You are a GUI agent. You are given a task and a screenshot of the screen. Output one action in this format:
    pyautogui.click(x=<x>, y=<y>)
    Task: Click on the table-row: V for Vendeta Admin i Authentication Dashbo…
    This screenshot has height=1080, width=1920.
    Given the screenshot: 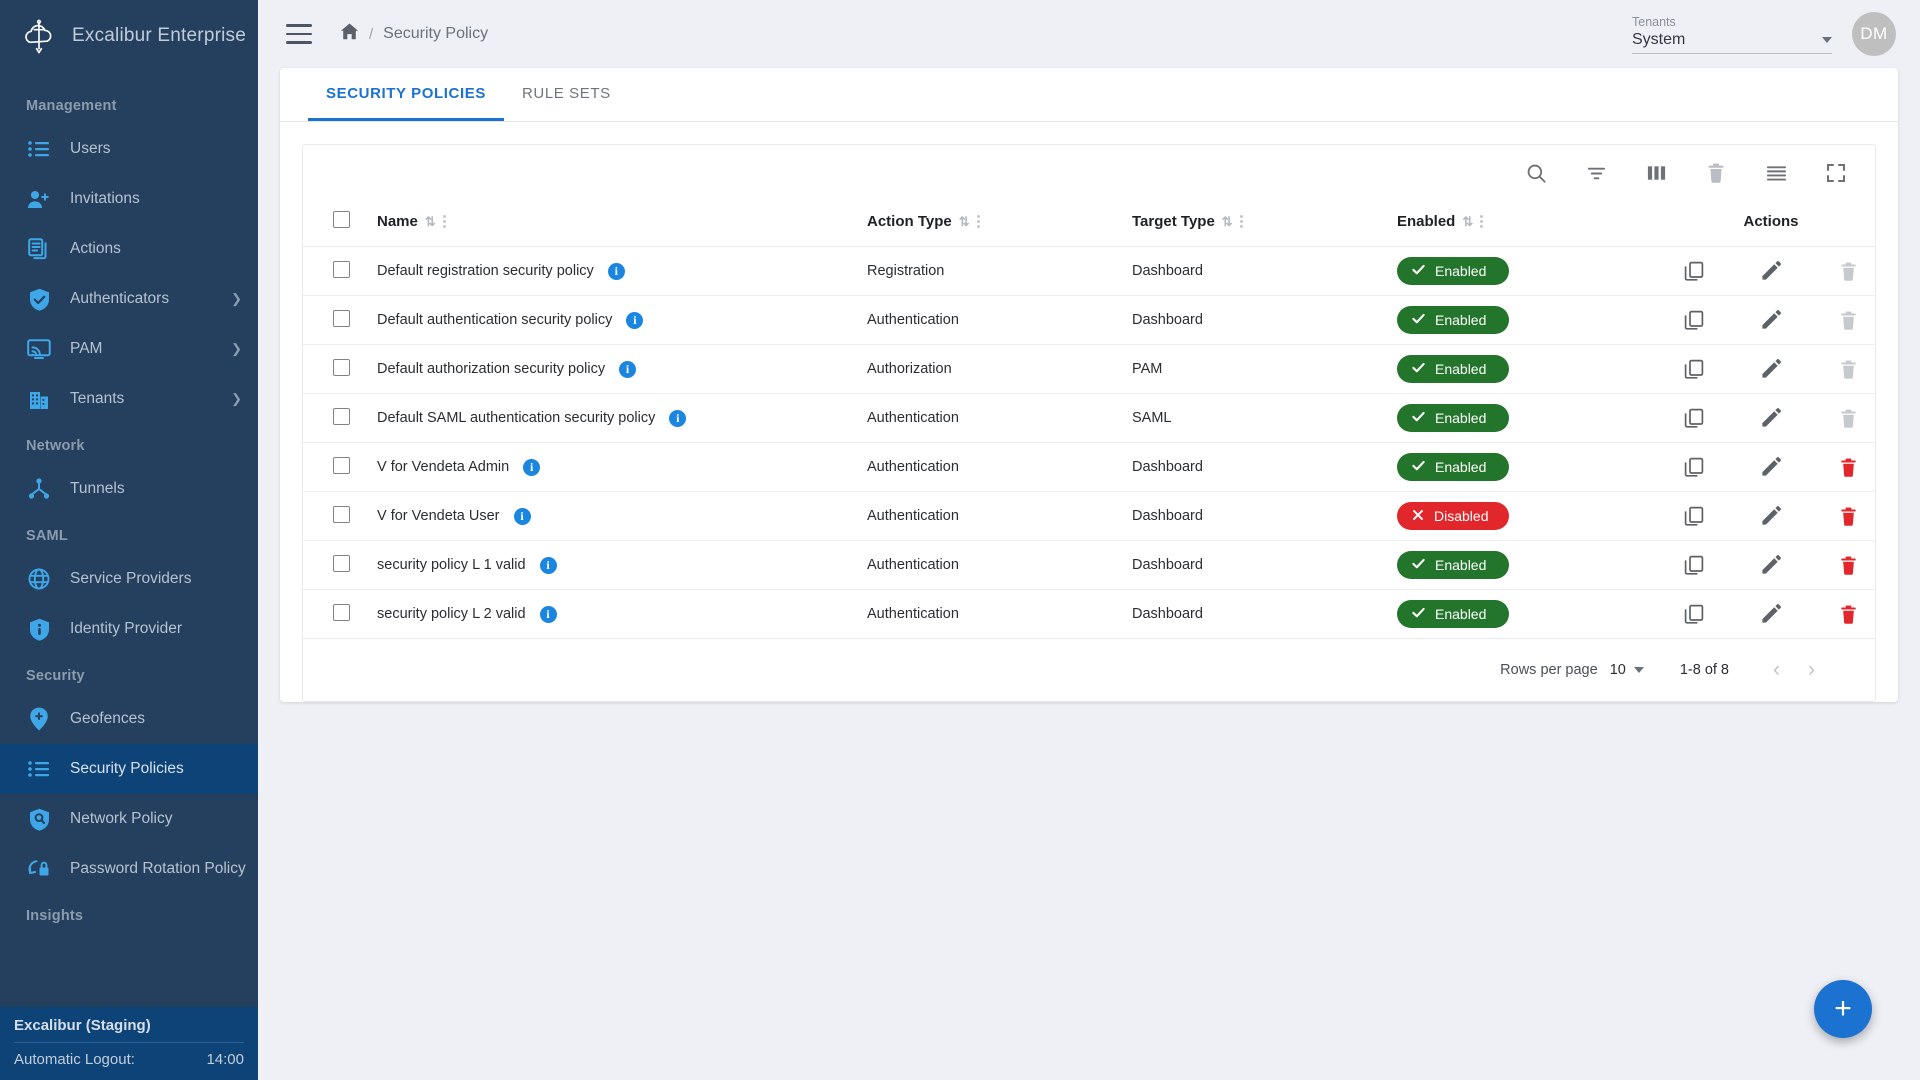 What is the action you would take?
    pyautogui.click(x=1089, y=467)
    